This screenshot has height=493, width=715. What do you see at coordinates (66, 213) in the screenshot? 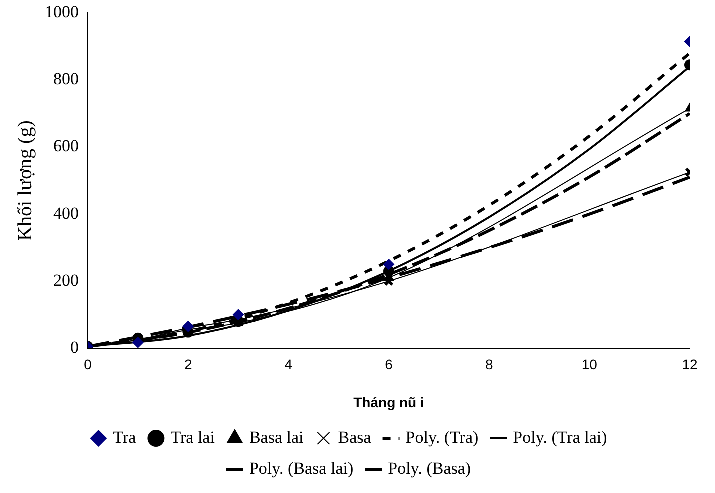
I see `y-tick-label: 400` at bounding box center [66, 213].